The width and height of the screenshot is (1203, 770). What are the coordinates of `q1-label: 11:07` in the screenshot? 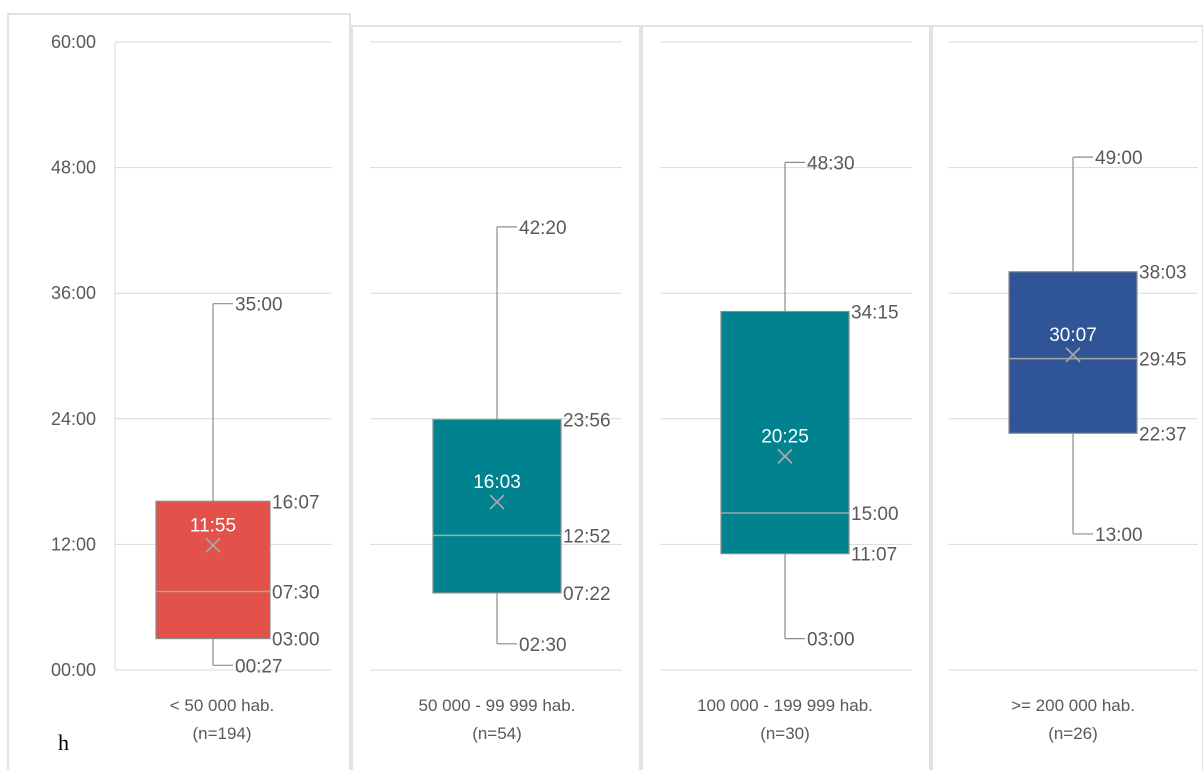 It's located at (874, 555).